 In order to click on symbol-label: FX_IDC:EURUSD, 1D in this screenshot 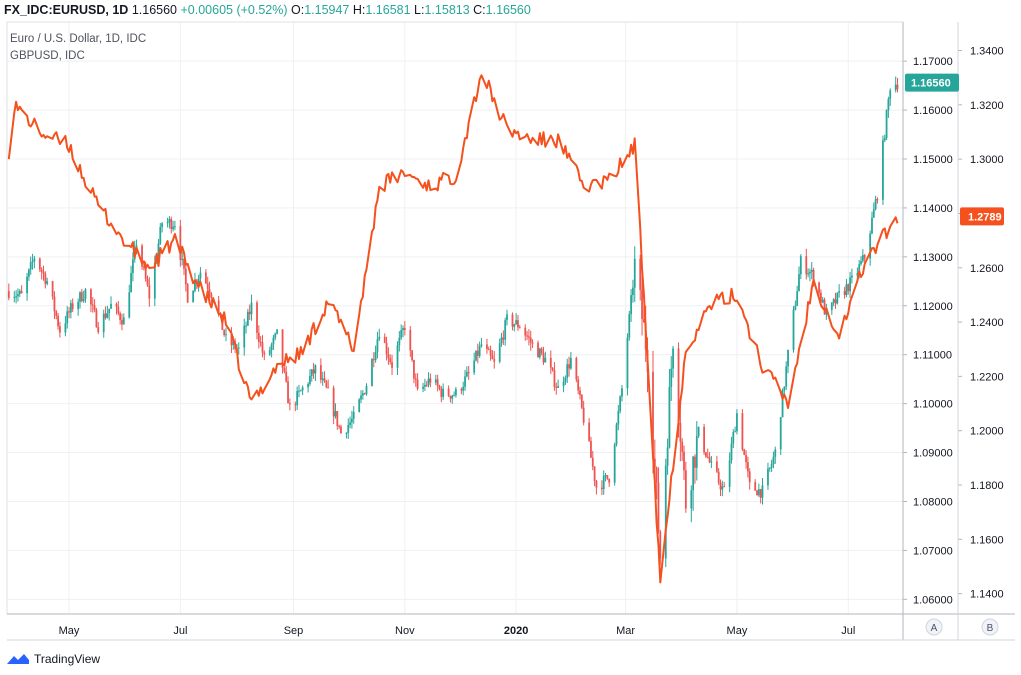, I will do `click(66, 10)`.